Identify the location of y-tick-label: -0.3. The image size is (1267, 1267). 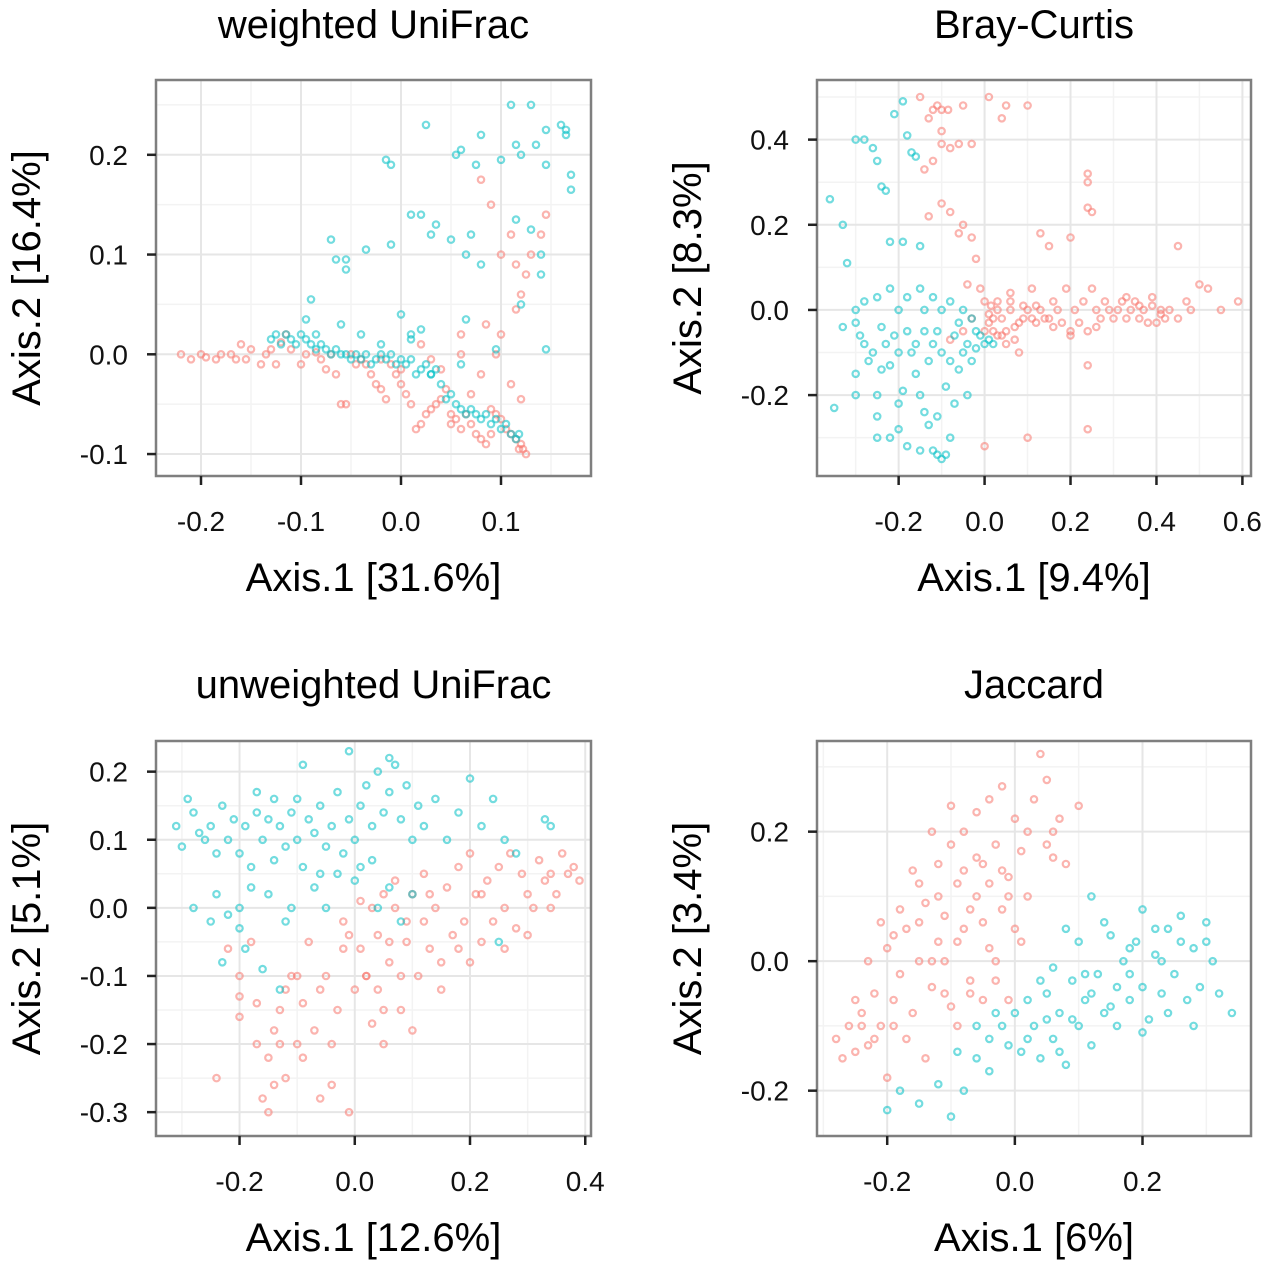
(104, 1112).